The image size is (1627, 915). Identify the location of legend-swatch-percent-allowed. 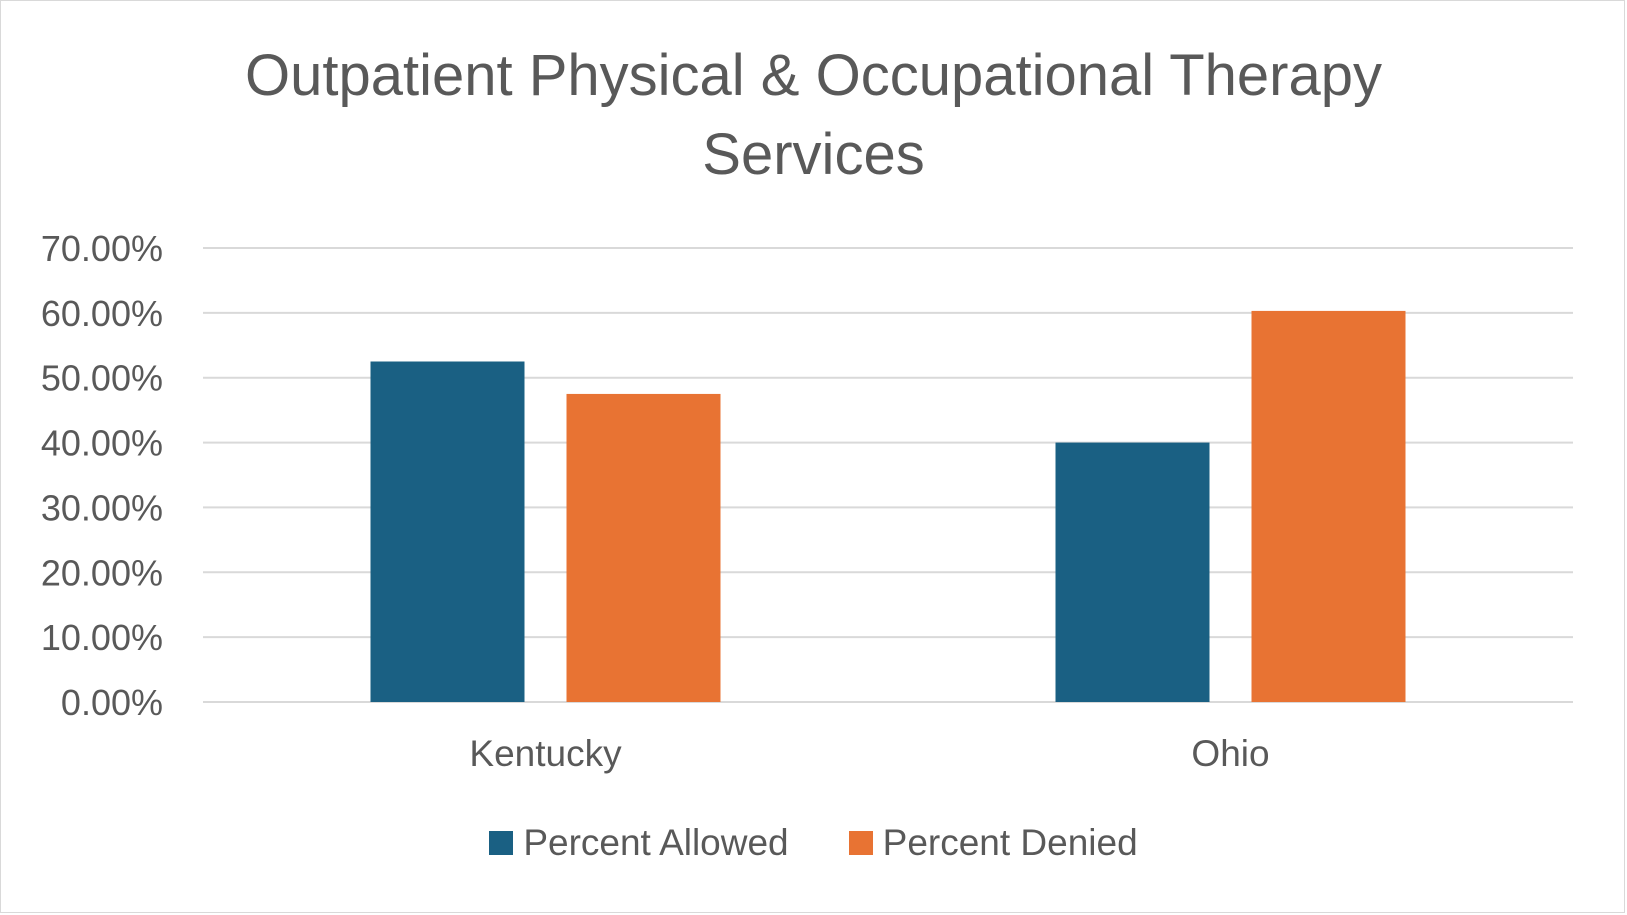
(501, 843).